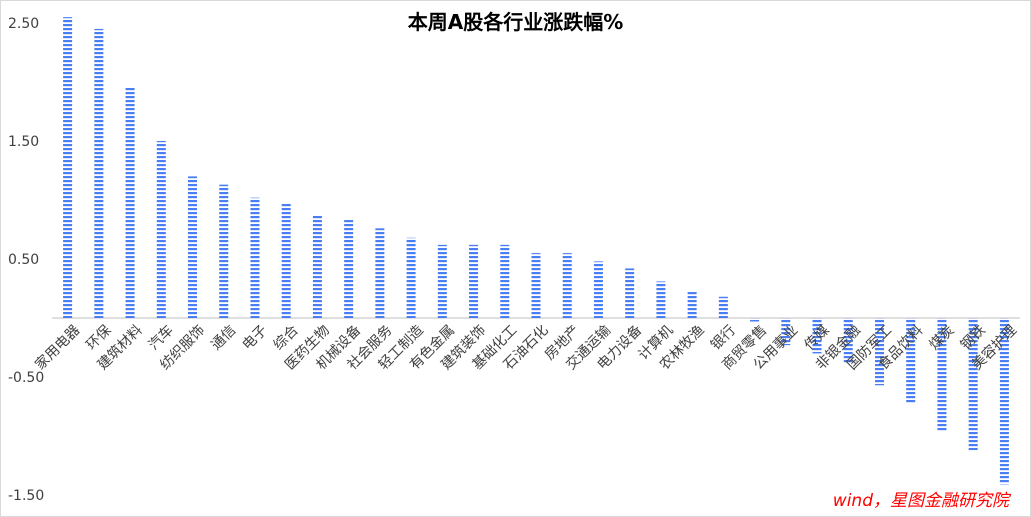 Image resolution: width=1031 pixels, height=517 pixels. Describe the element at coordinates (23, 142) in the screenshot. I see `y-tick-label: 1.50` at that location.